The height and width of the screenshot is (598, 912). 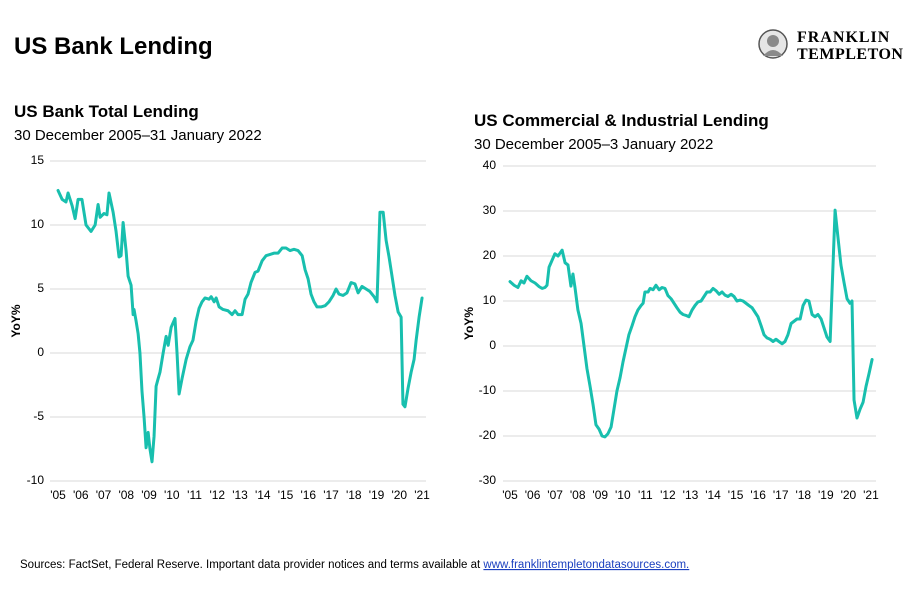 What do you see at coordinates (490, 210) in the screenshot?
I see `y-tick-label: 30` at bounding box center [490, 210].